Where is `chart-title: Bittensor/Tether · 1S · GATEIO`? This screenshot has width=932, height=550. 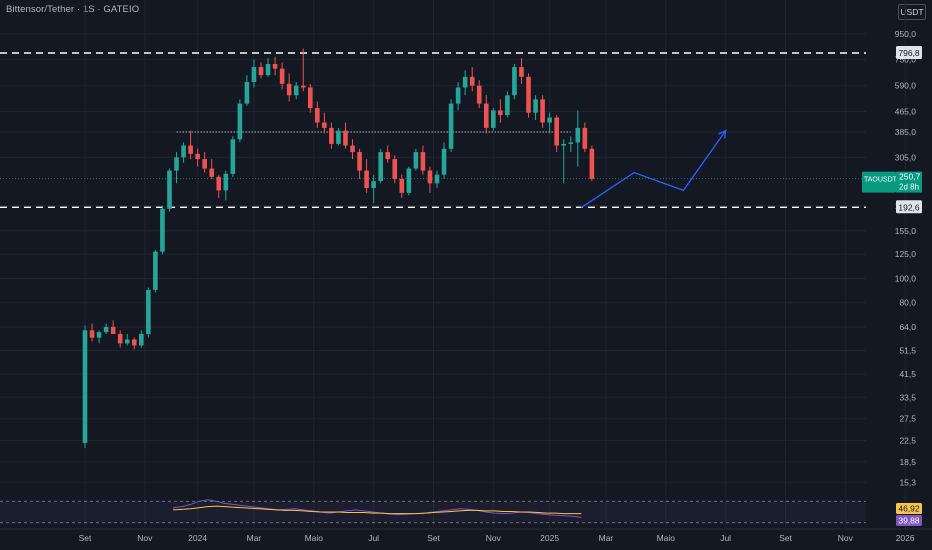 chart-title: Bittensor/Tether · 1S · GATEIO is located at coordinates (73, 9).